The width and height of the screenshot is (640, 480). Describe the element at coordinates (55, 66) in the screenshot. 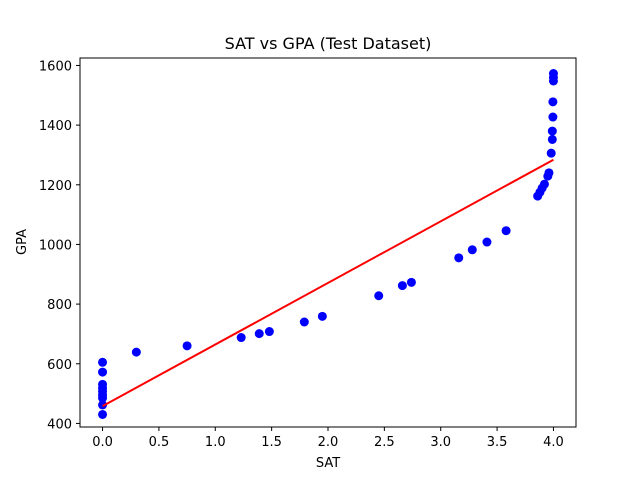

I see `y-tick-label: 1600` at that location.